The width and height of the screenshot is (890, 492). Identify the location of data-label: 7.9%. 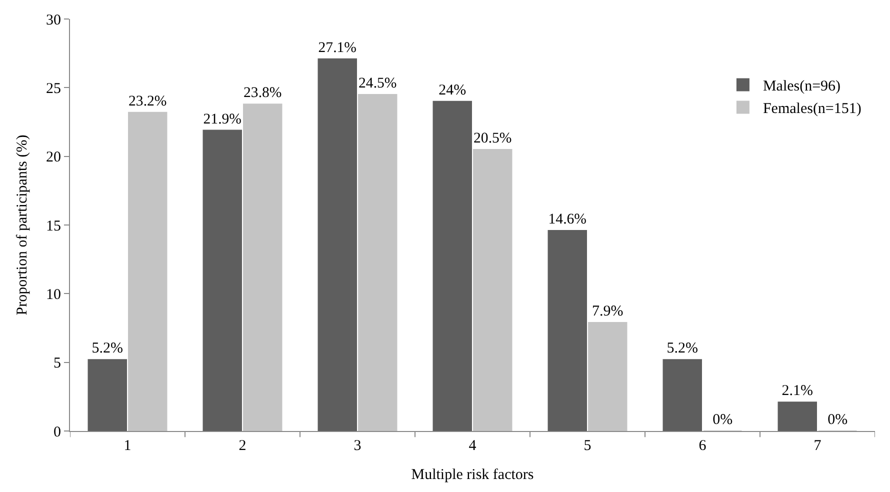
(608, 312).